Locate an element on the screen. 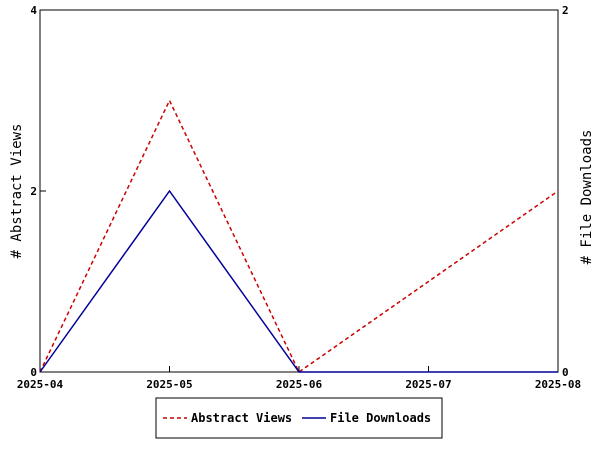 Image resolution: width=600 pixels, height=450 pixels. right-y-tick-label-0: 0 is located at coordinates (565, 372).